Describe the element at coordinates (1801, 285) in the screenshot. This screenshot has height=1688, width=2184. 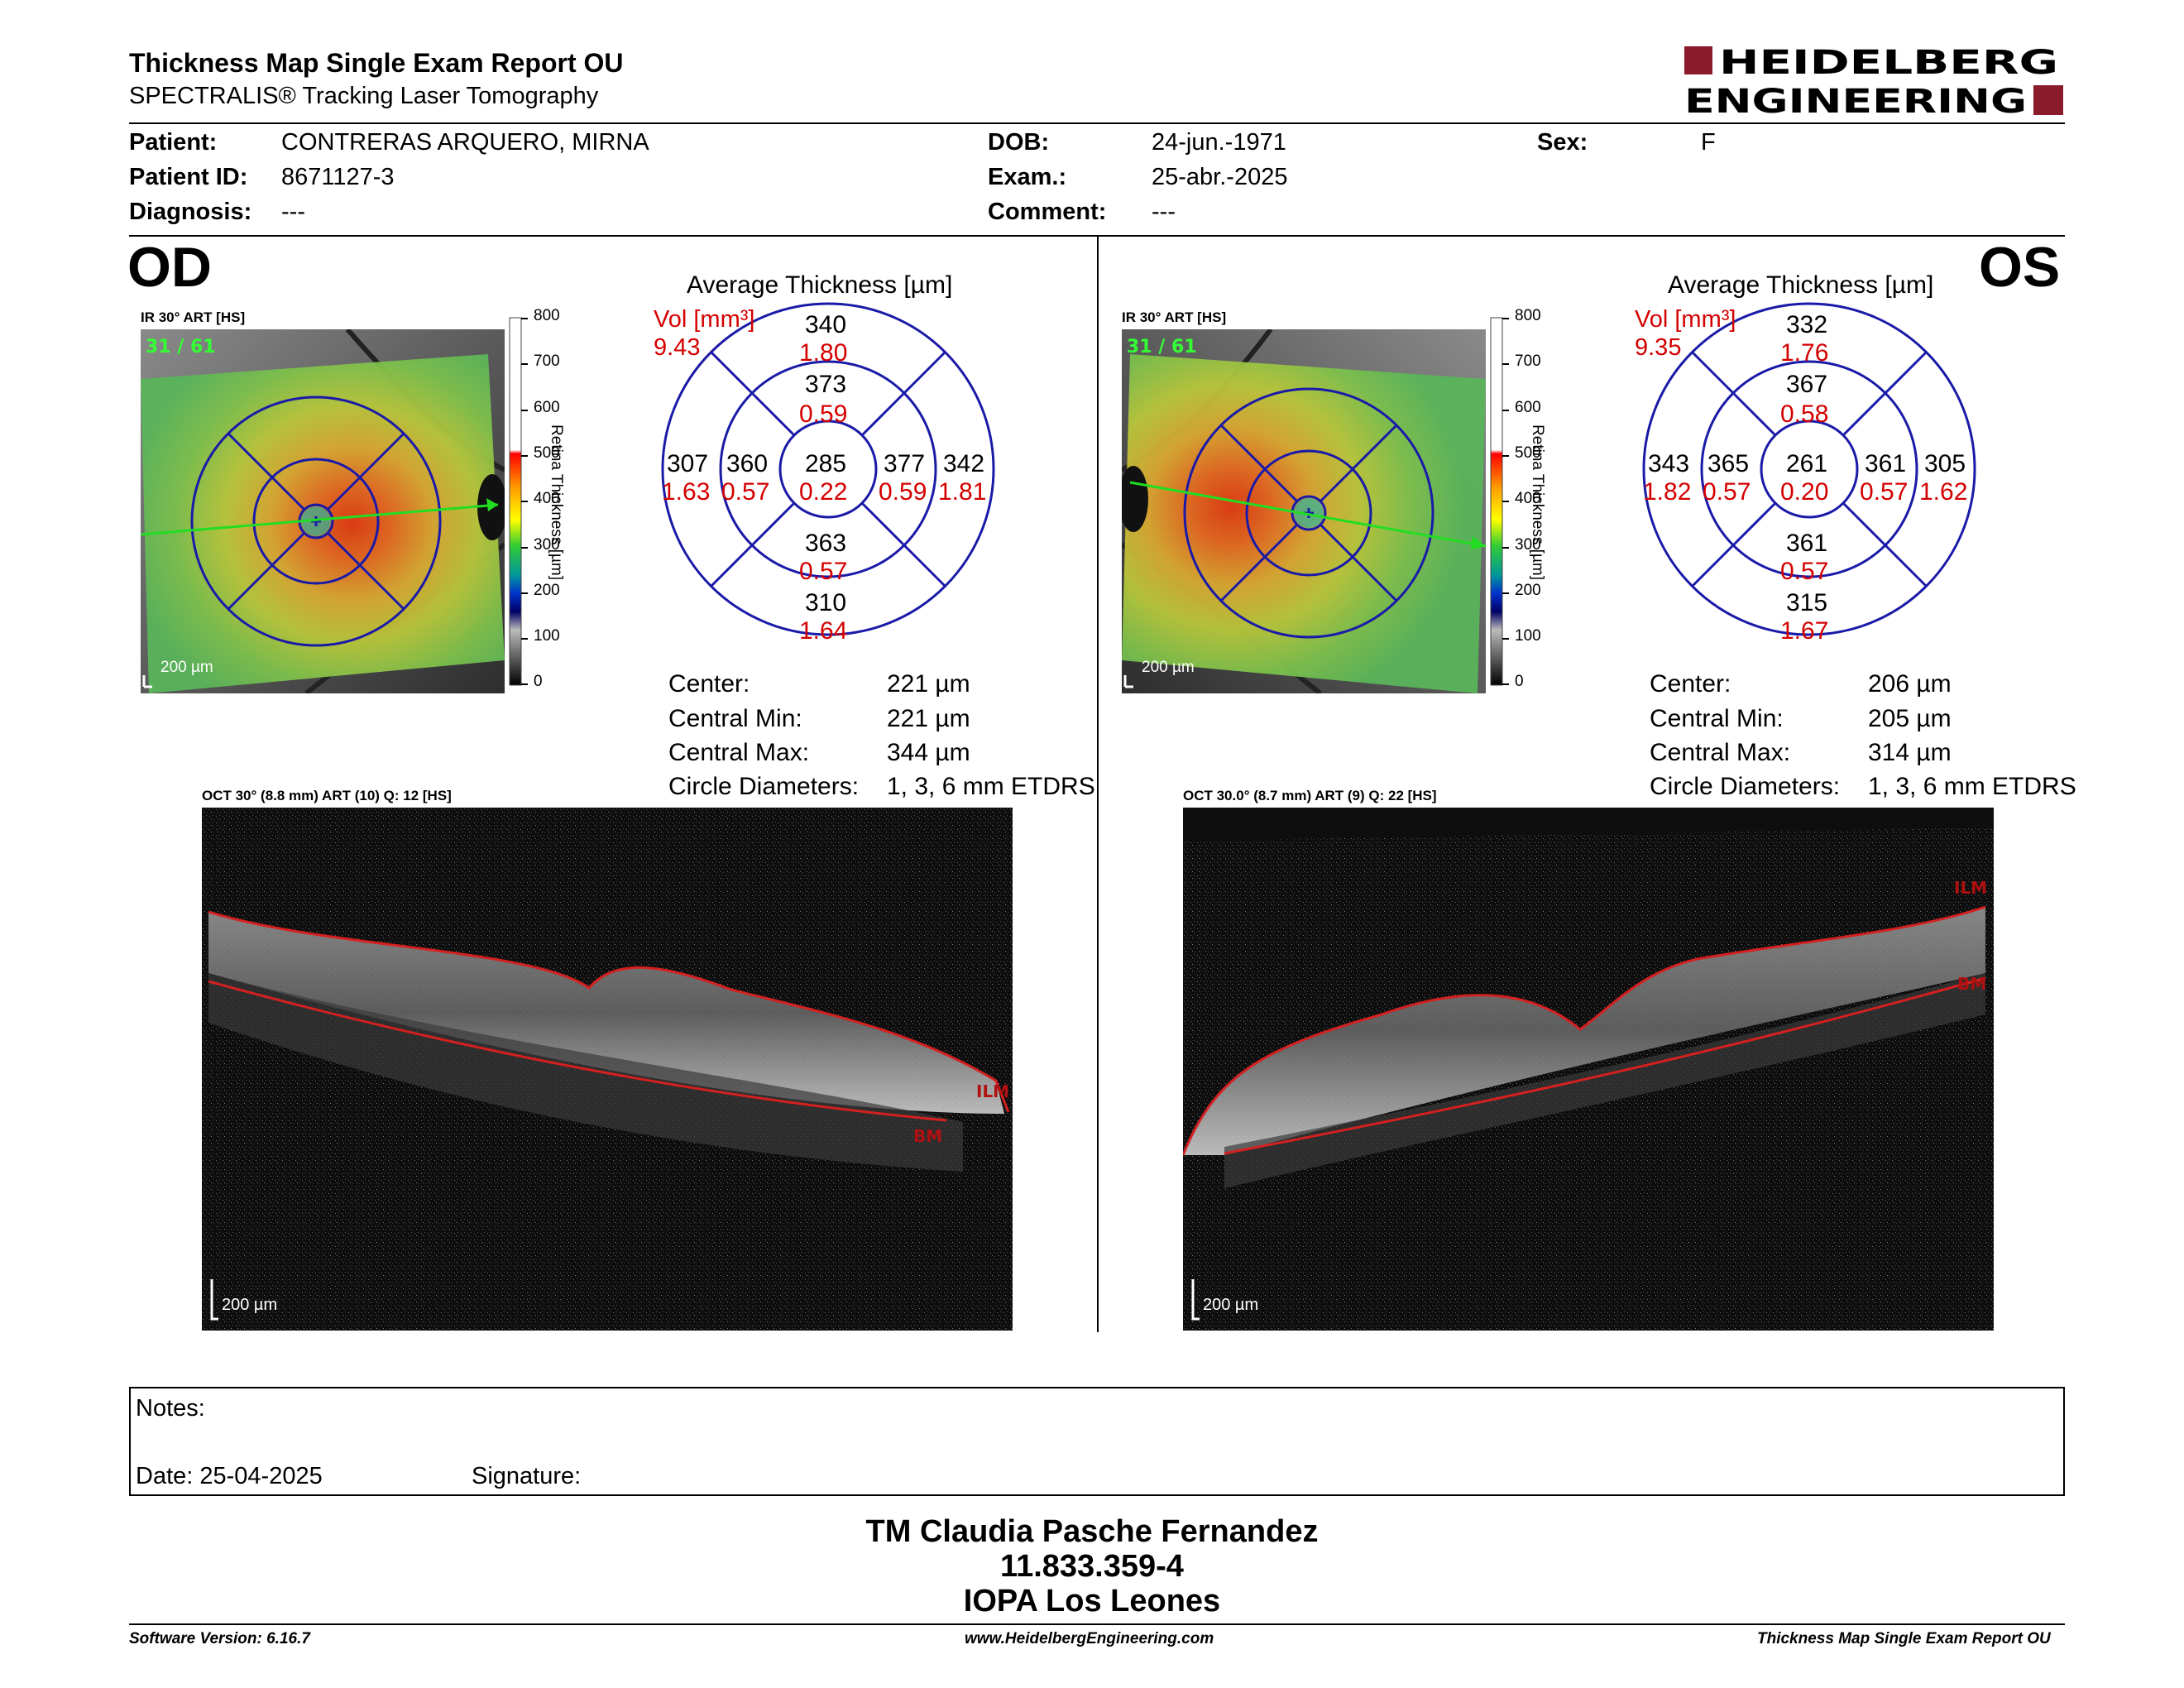
I see `os-avg-title: Average Thickness [µm]` at that location.